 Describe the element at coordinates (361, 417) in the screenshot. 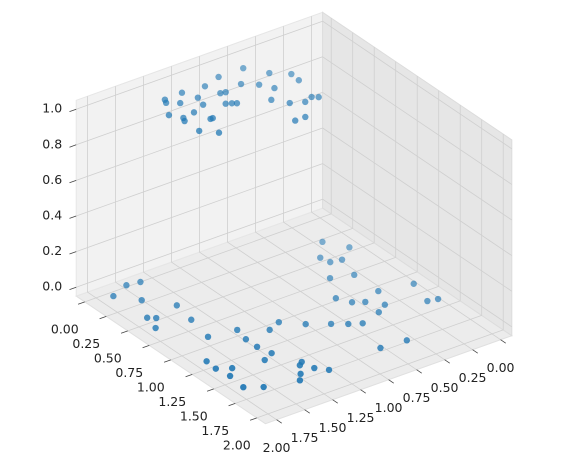

I see `y-tick-label: 1.25` at that location.